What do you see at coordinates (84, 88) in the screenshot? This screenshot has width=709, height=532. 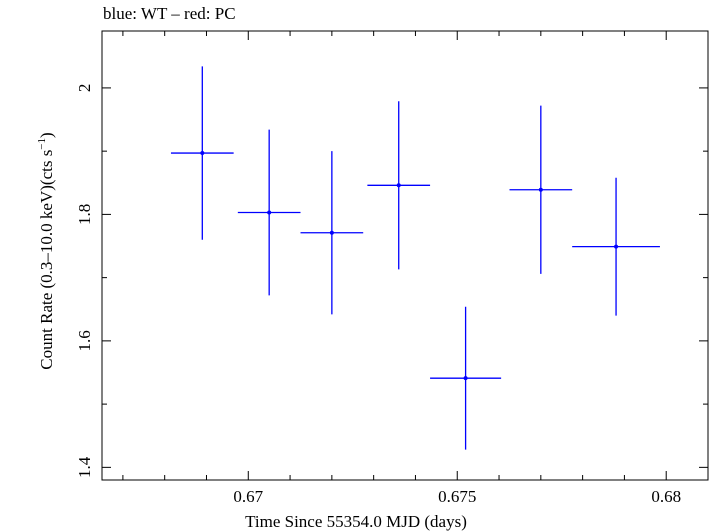 I see `y-tick-label: 2` at bounding box center [84, 88].